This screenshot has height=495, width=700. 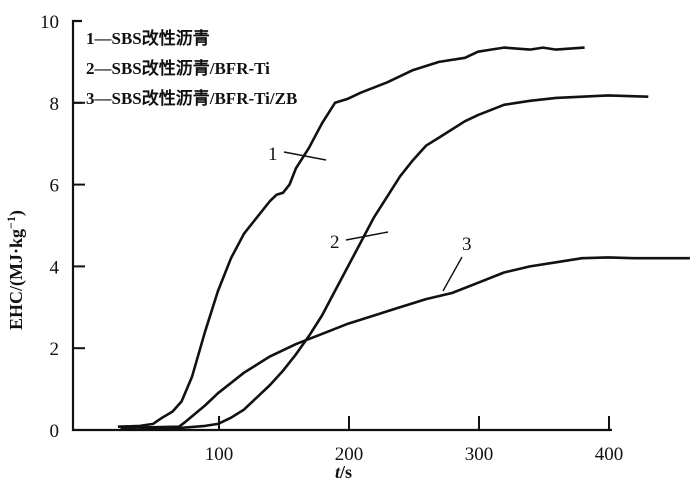 I want to click on y-tick-label: 0, so click(x=55, y=431).